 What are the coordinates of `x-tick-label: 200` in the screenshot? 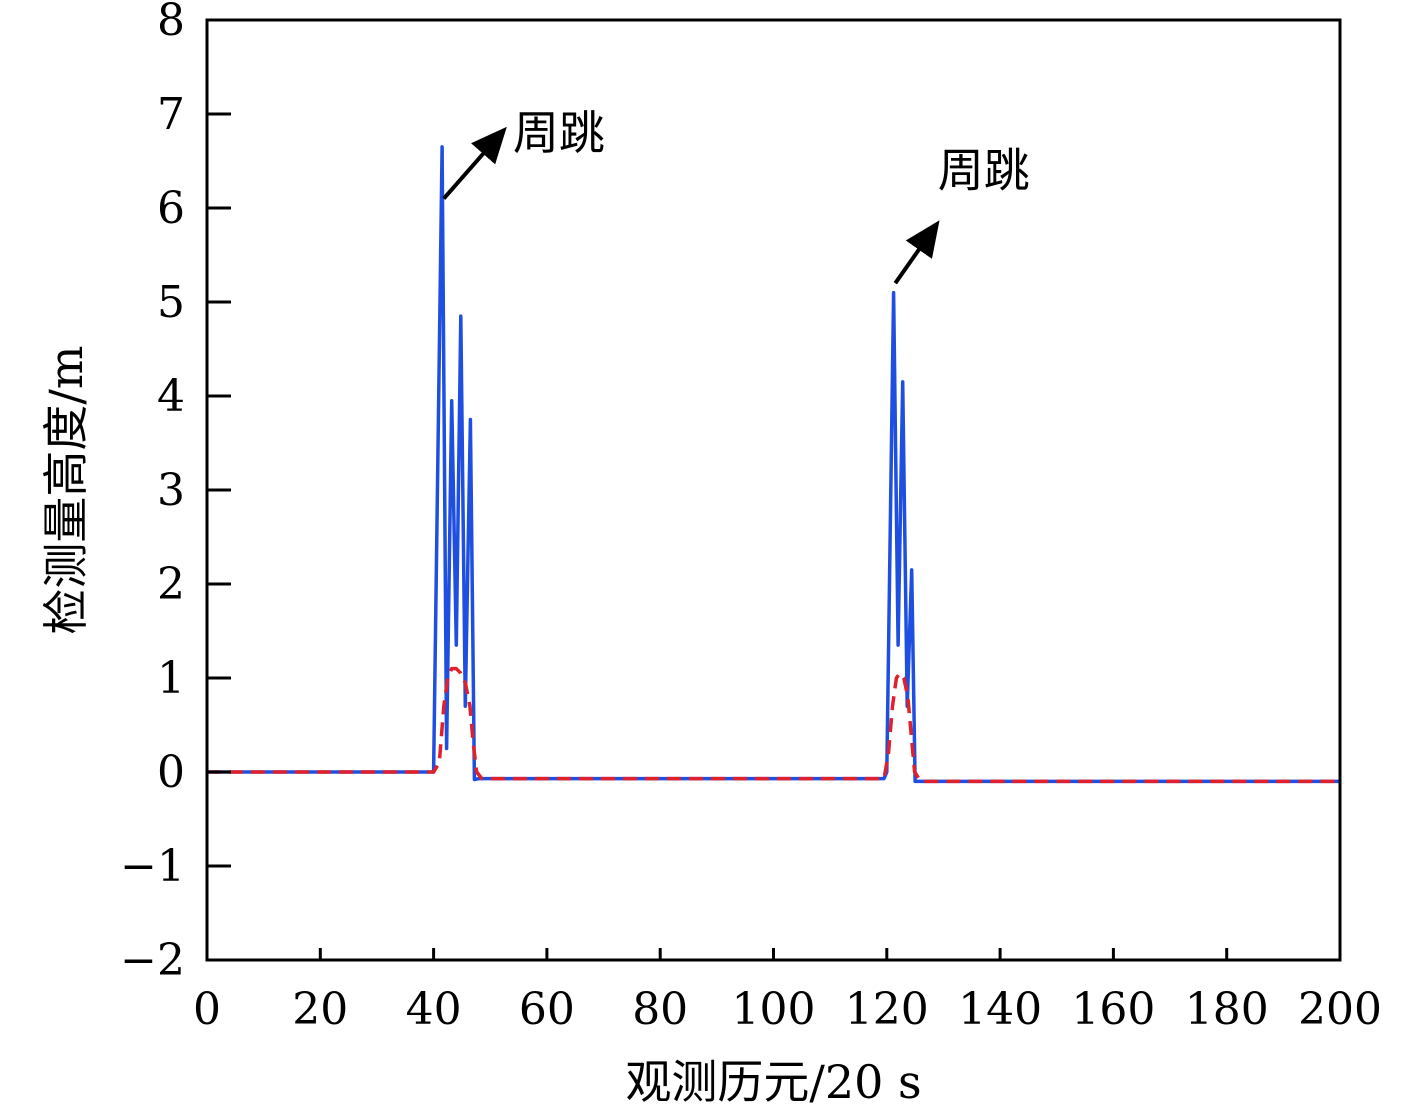 It's located at (1340, 1009).